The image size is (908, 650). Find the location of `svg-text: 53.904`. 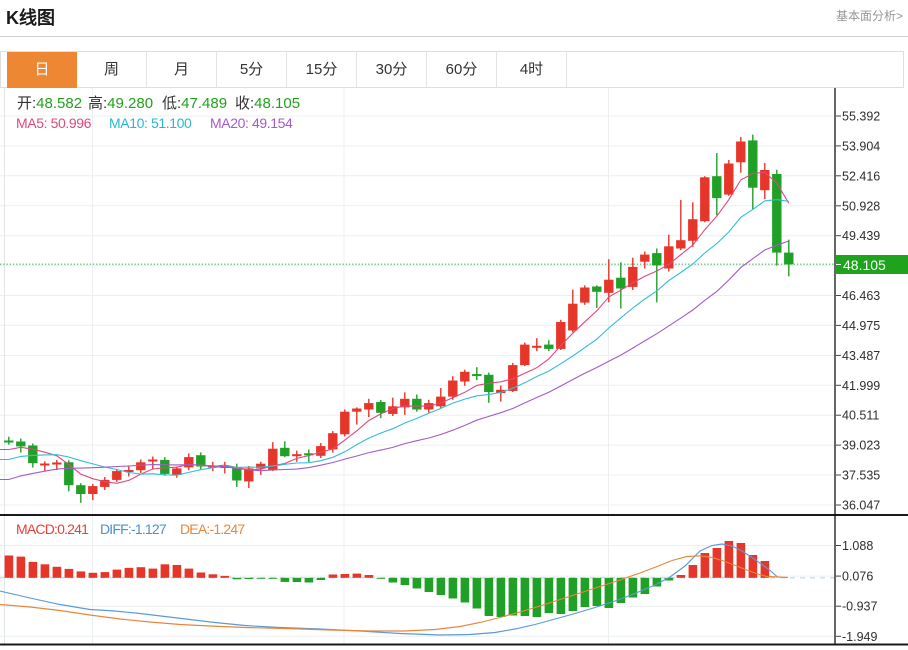

svg-text: 53.904 is located at coordinates (861, 146).